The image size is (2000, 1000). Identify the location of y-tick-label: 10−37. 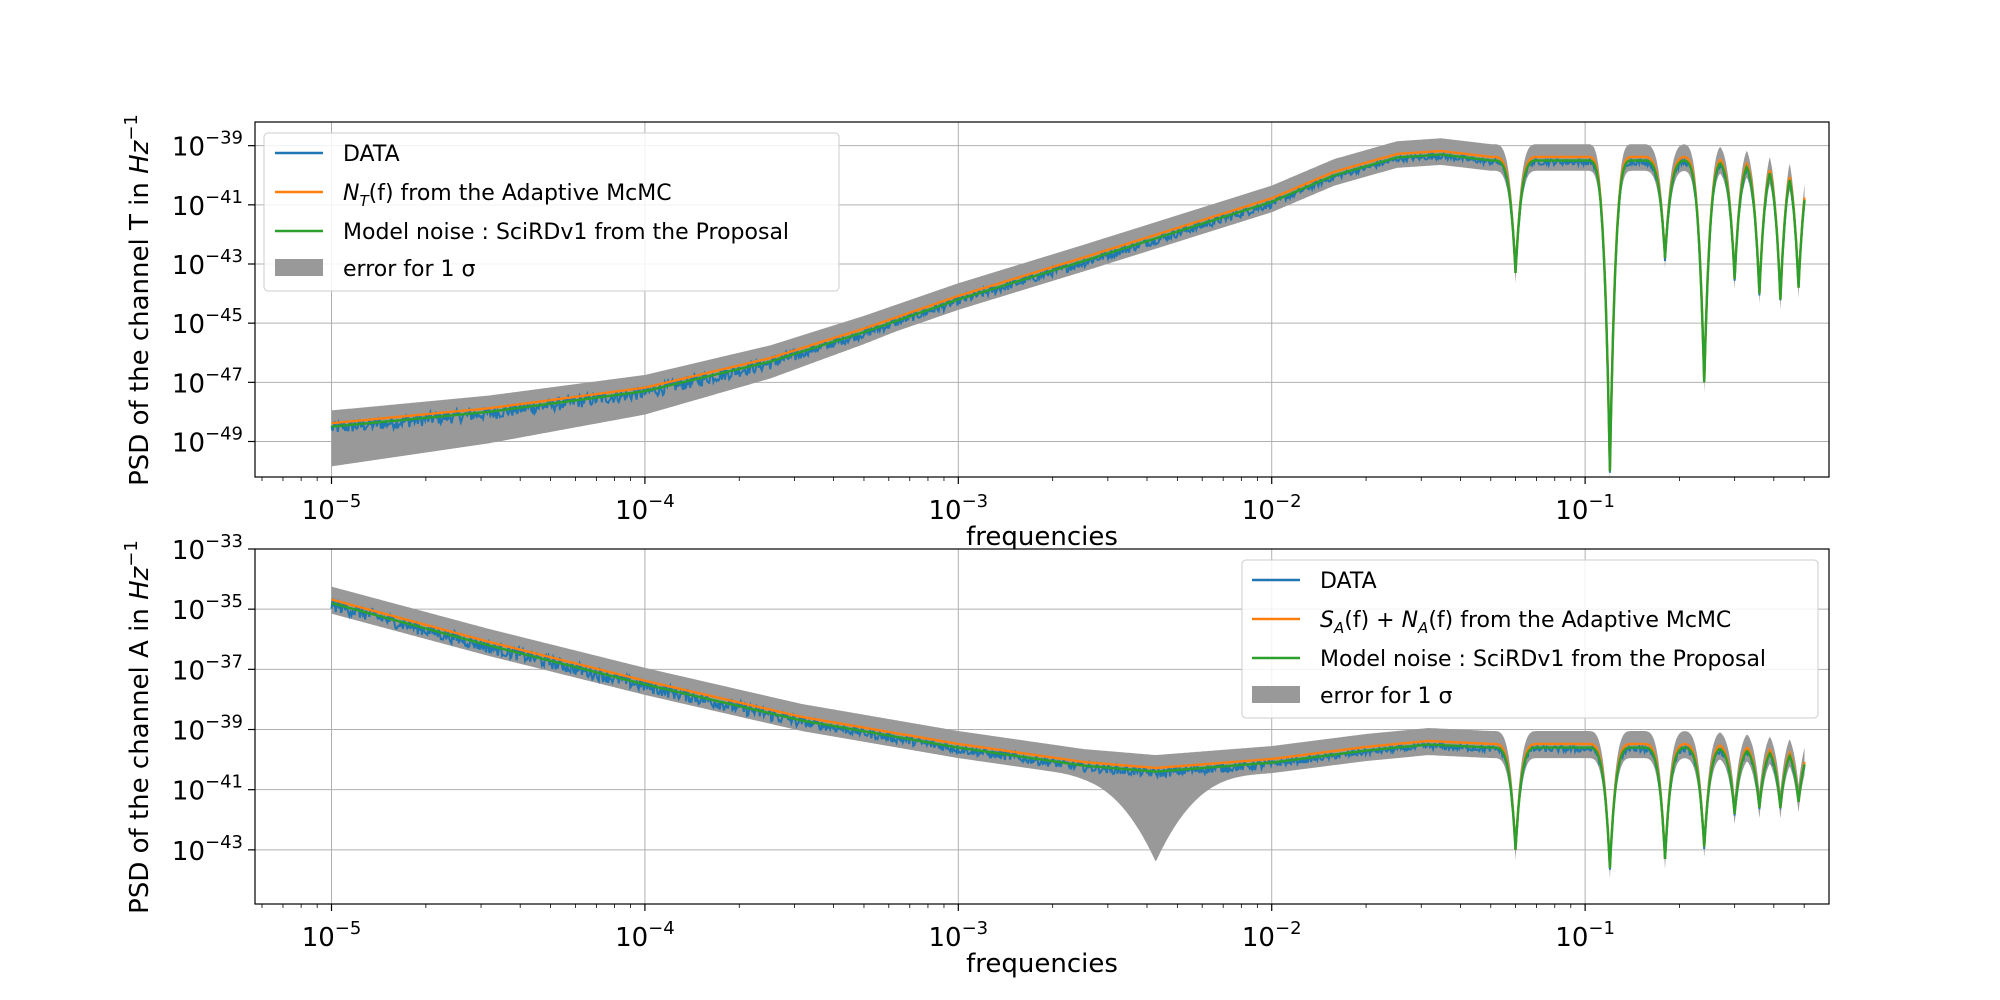
(207, 668).